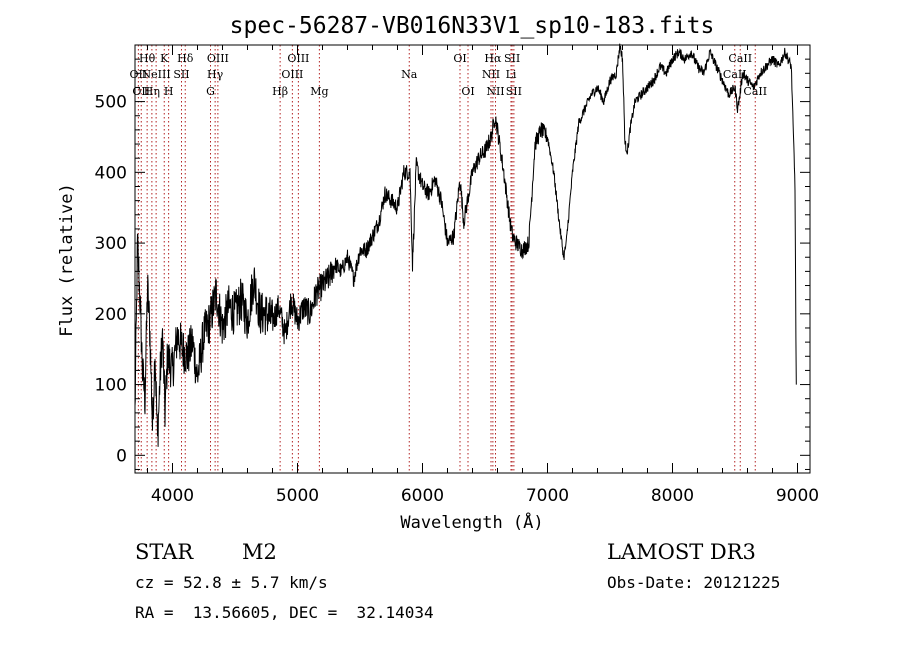 This screenshot has width=900, height=649. What do you see at coordinates (215, 74) in the screenshot?
I see `line-label-10: Hγ` at bounding box center [215, 74].